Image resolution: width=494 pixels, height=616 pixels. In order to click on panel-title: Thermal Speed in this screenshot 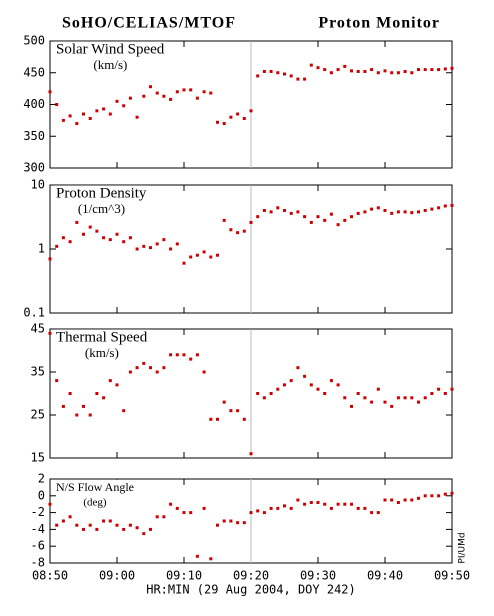, I will do `click(102, 337)`.